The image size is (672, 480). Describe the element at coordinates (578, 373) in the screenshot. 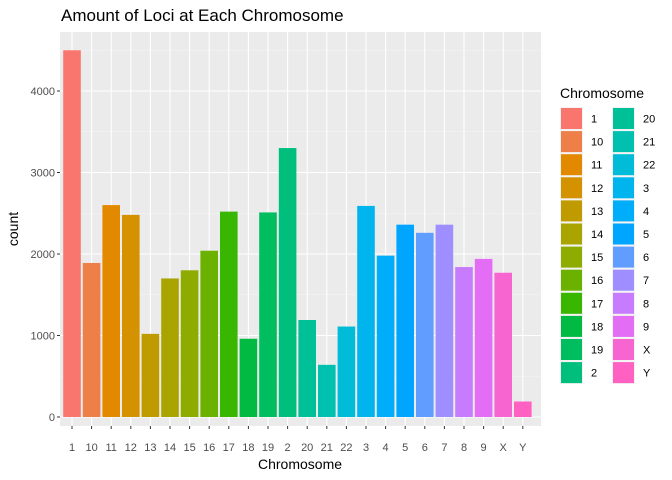

I see `legend-item-2: 2` at that location.